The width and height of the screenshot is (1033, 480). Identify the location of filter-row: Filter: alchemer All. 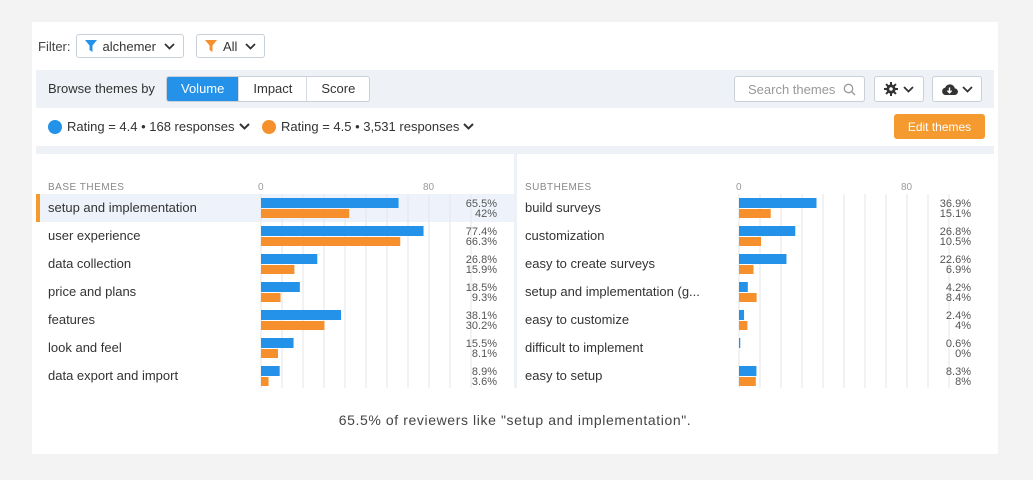
(157, 46).